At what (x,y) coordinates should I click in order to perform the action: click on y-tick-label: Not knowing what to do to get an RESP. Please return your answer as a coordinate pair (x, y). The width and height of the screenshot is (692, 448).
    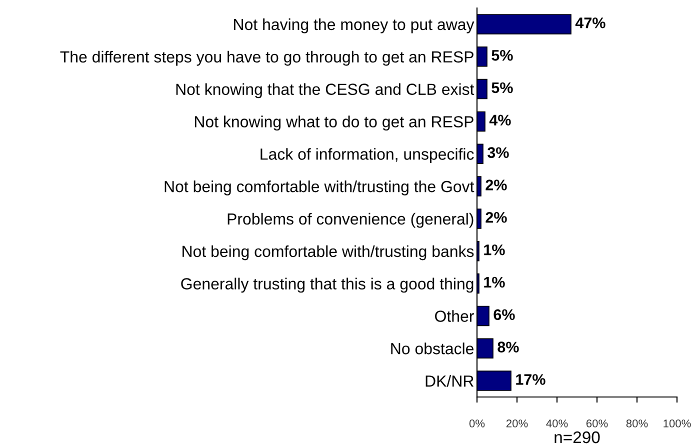
    Looking at the image, I should click on (334, 123).